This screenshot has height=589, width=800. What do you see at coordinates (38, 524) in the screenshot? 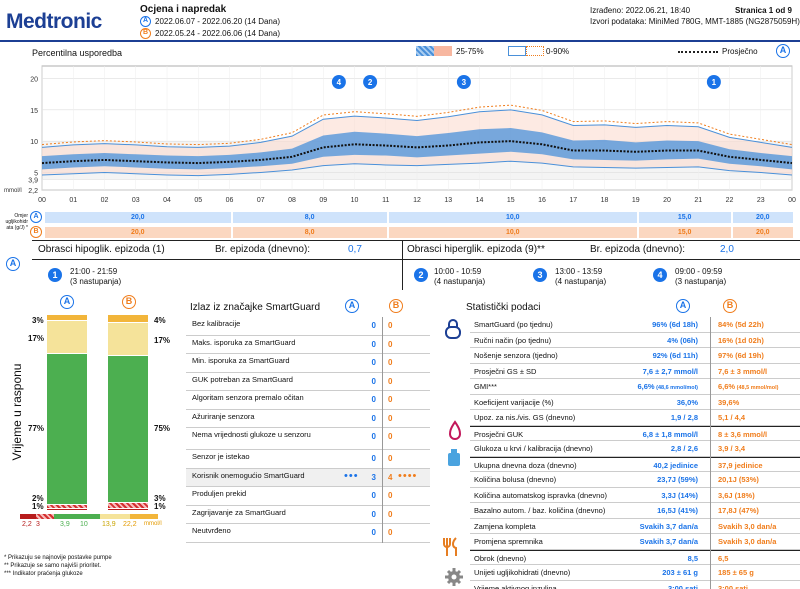
I see `scale-t1: 3` at bounding box center [38, 524].